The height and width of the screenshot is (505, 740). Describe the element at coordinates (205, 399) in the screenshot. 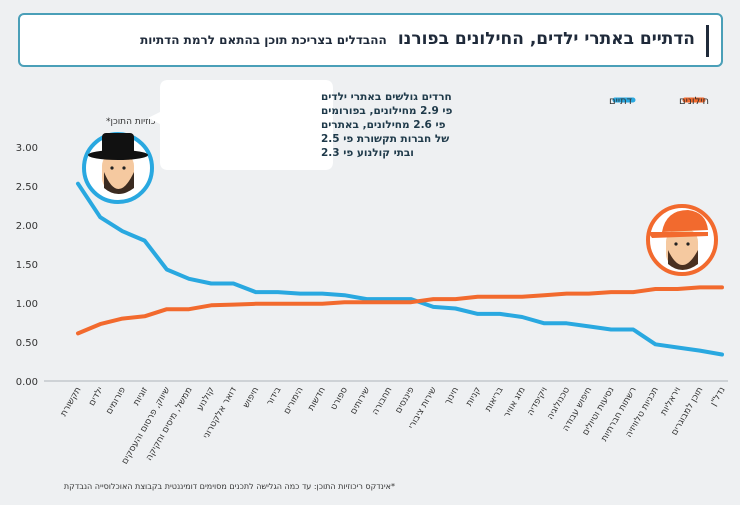

I see `x-tick-label: קולנוע` at that location.